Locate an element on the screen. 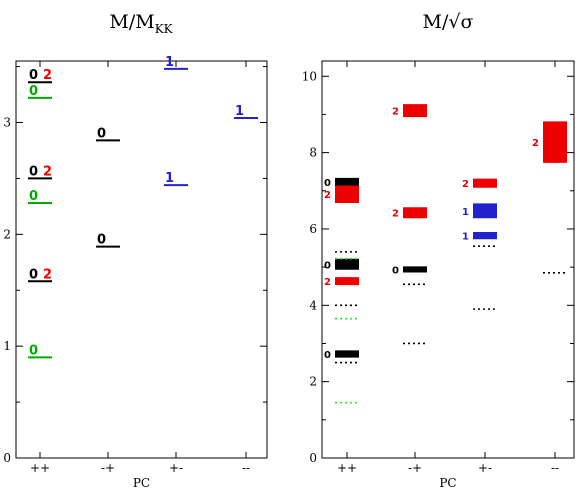  y-tick-label: 6 is located at coordinates (313, 229).